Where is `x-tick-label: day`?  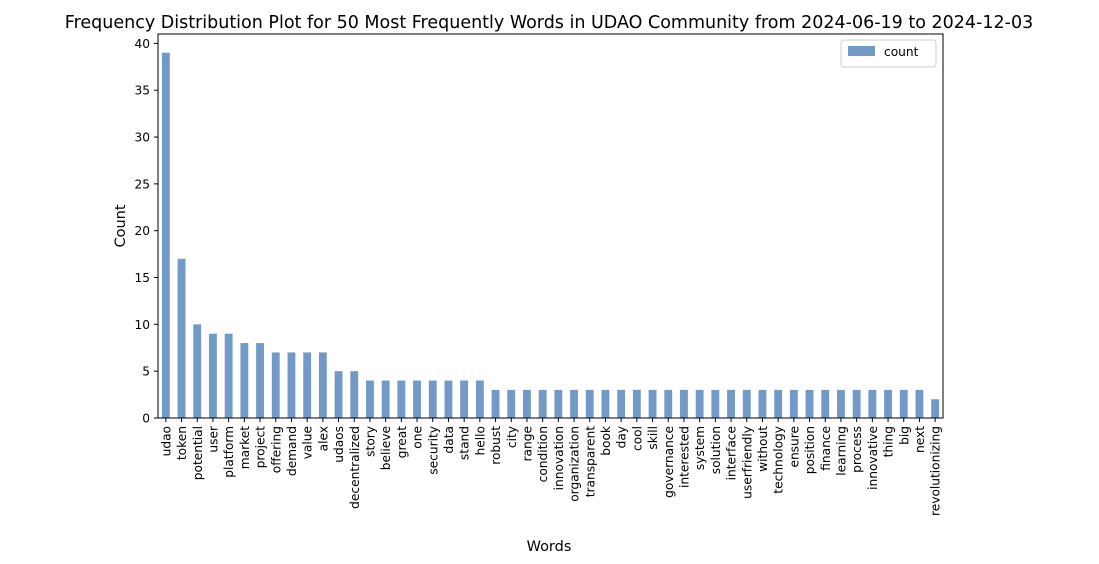 x-tick-label: day is located at coordinates (622, 437).